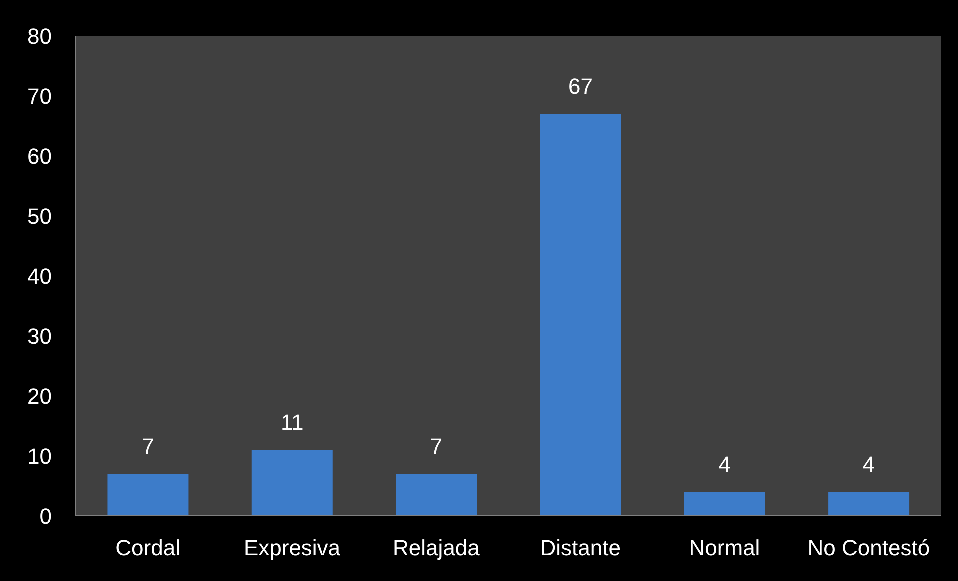 This screenshot has height=581, width=958. What do you see at coordinates (40, 456) in the screenshot?
I see `y-tick-label: 10` at bounding box center [40, 456].